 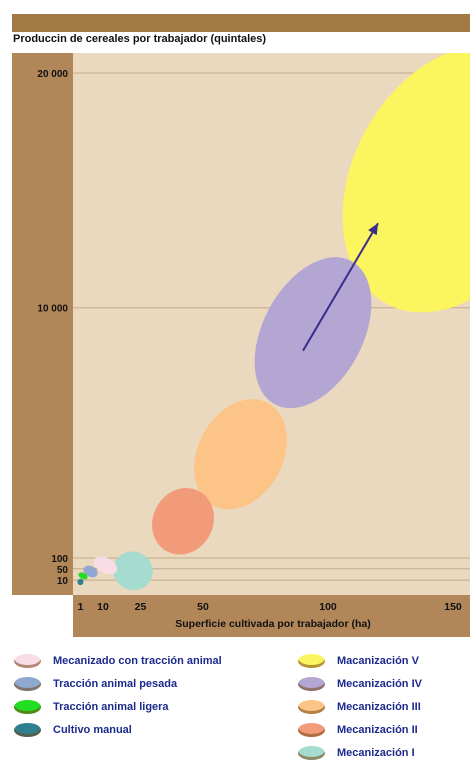 I want to click on legend-item: Cultivo manual, so click(x=73, y=730).